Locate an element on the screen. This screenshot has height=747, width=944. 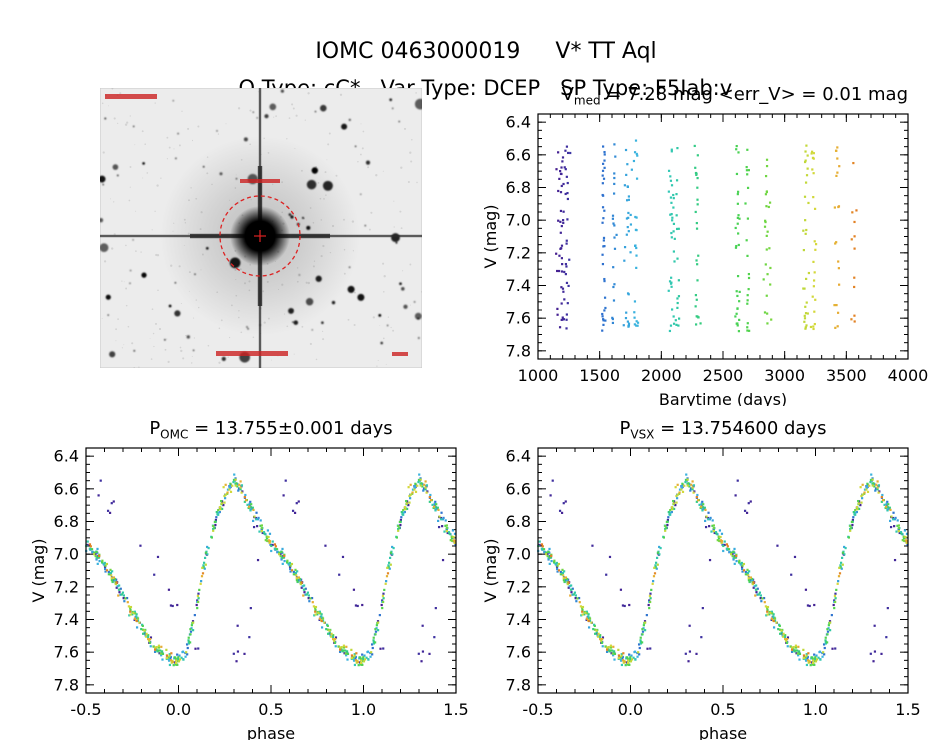
x-tick-label: 2500 is located at coordinates (723, 375).